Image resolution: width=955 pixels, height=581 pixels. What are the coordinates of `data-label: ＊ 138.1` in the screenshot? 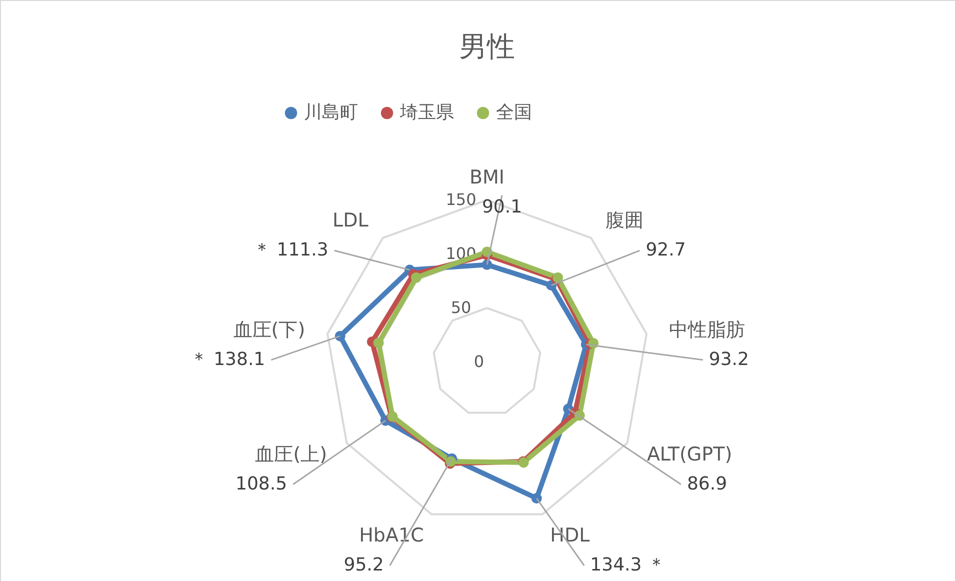 It's located at (228, 359).